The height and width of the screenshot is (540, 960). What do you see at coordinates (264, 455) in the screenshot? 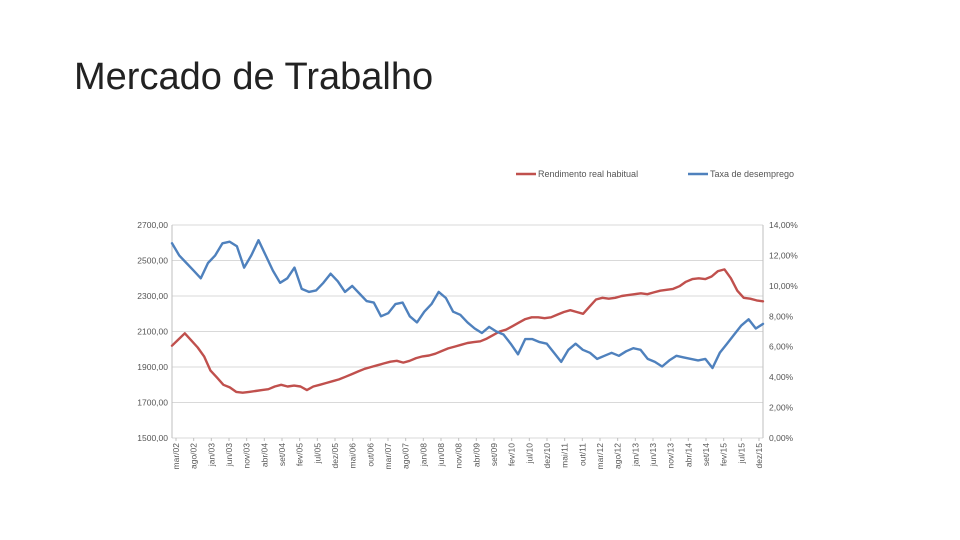
I see `x-tick-label: abr/04` at bounding box center [264, 455].